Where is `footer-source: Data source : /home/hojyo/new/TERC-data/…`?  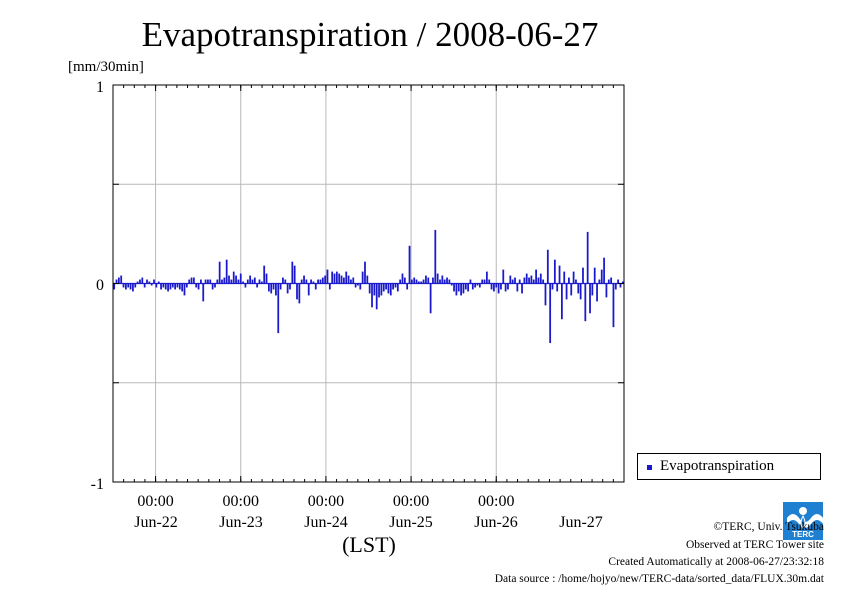 footer-source: Data source : /home/hojyo/new/TERC-data/… is located at coordinates (659, 579).